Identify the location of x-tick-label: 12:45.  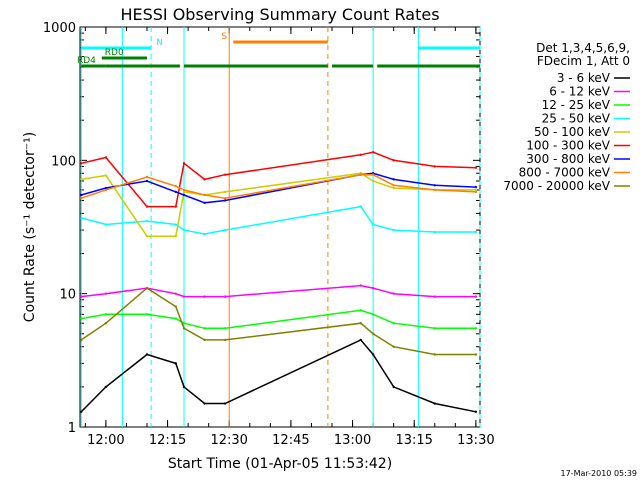
(290, 440).